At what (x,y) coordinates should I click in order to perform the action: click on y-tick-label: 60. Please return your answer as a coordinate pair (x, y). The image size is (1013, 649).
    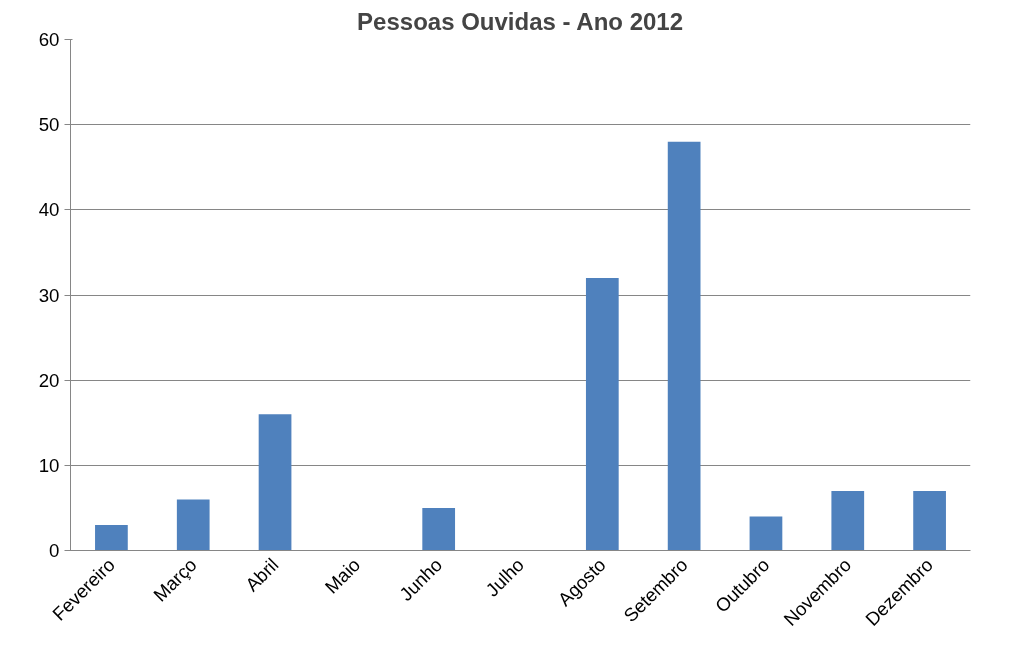
    Looking at the image, I should click on (49, 39).